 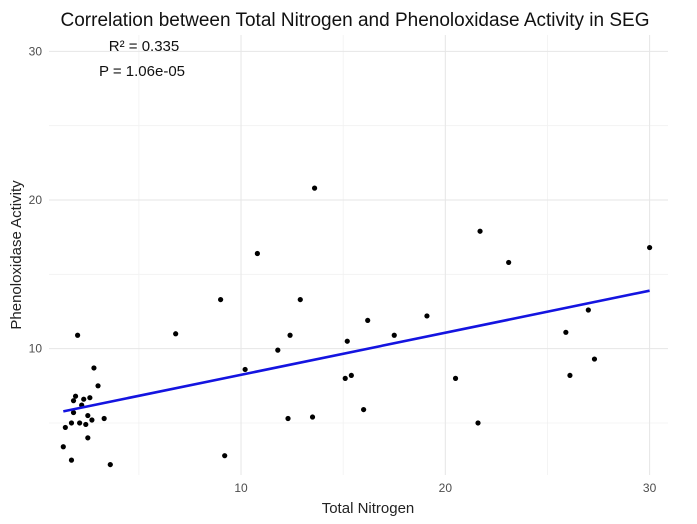 I want to click on r-squared-annotation: R² = 0.335, so click(x=144, y=46).